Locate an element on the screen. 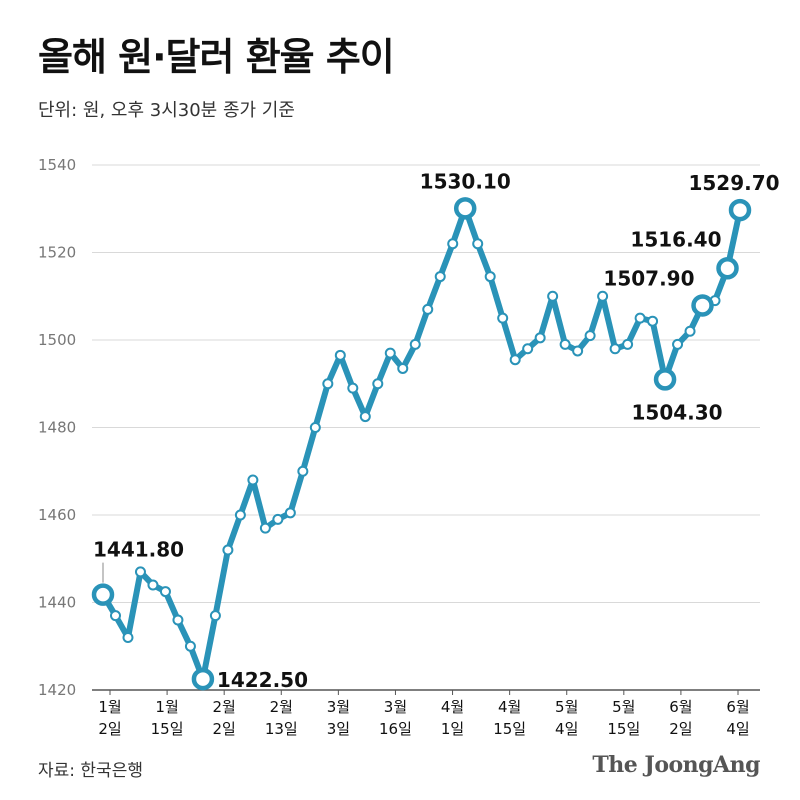  y-tick-label: 1440 is located at coordinates (57, 603).